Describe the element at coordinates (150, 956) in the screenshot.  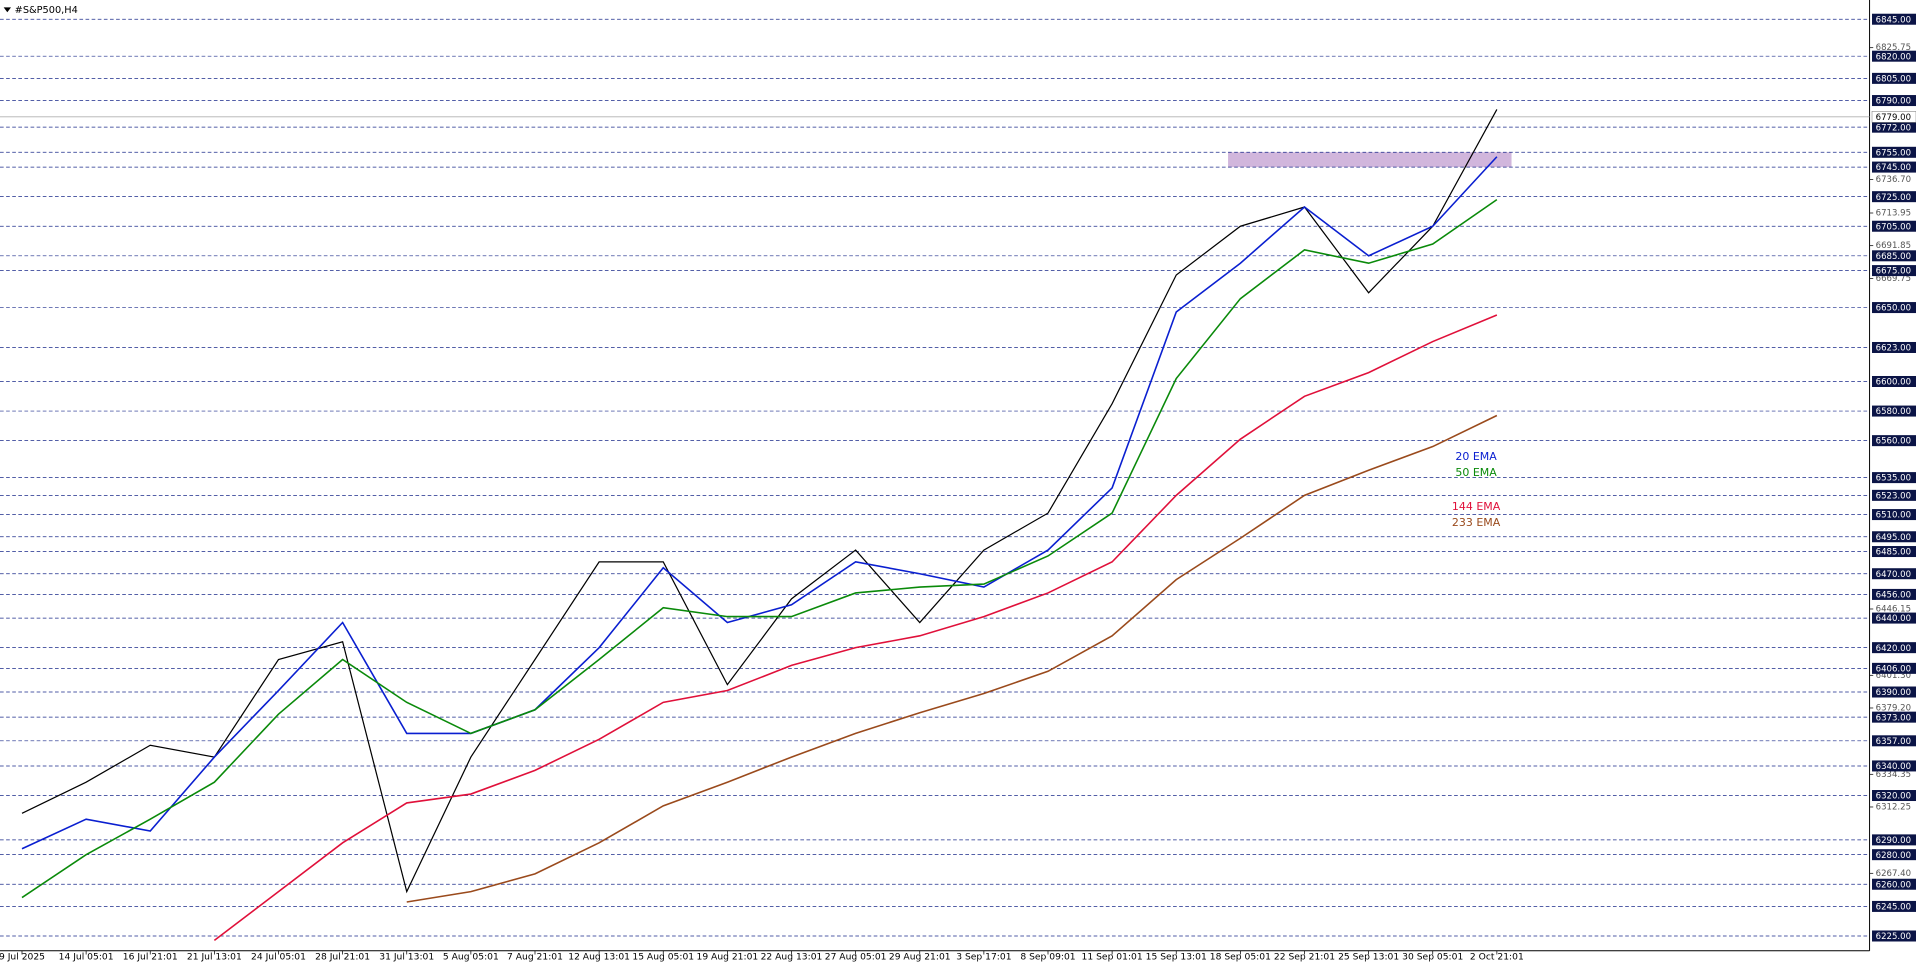
I see `x-tick-label: 16 Jul 21:01` at that location.